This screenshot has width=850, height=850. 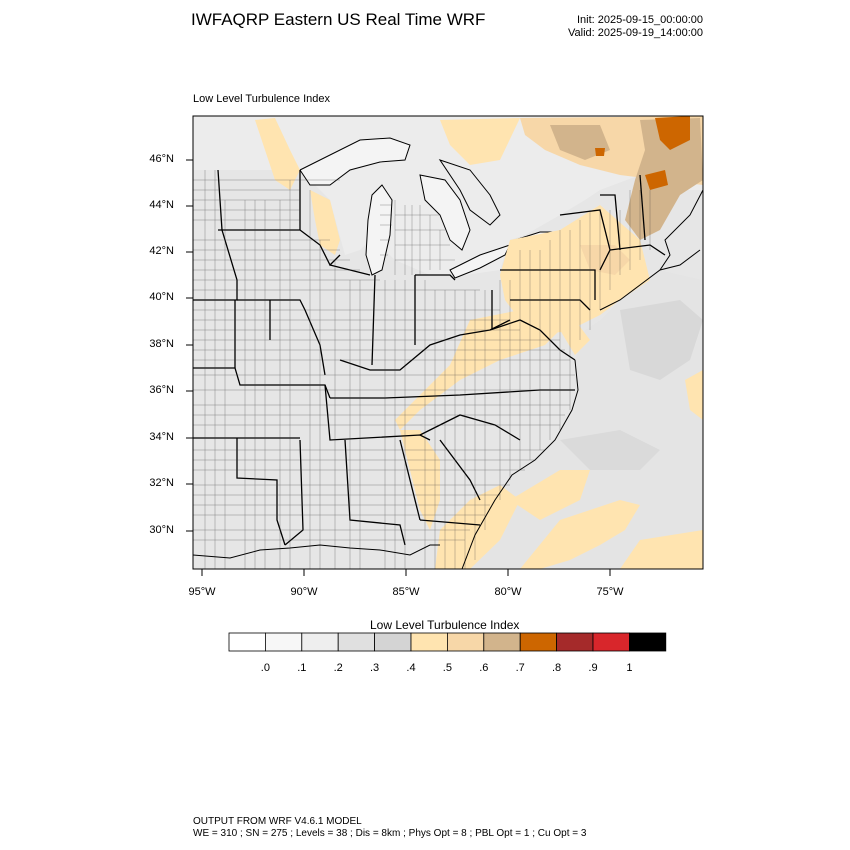 I want to click on lon-label-75w: 75°W, so click(x=610, y=592).